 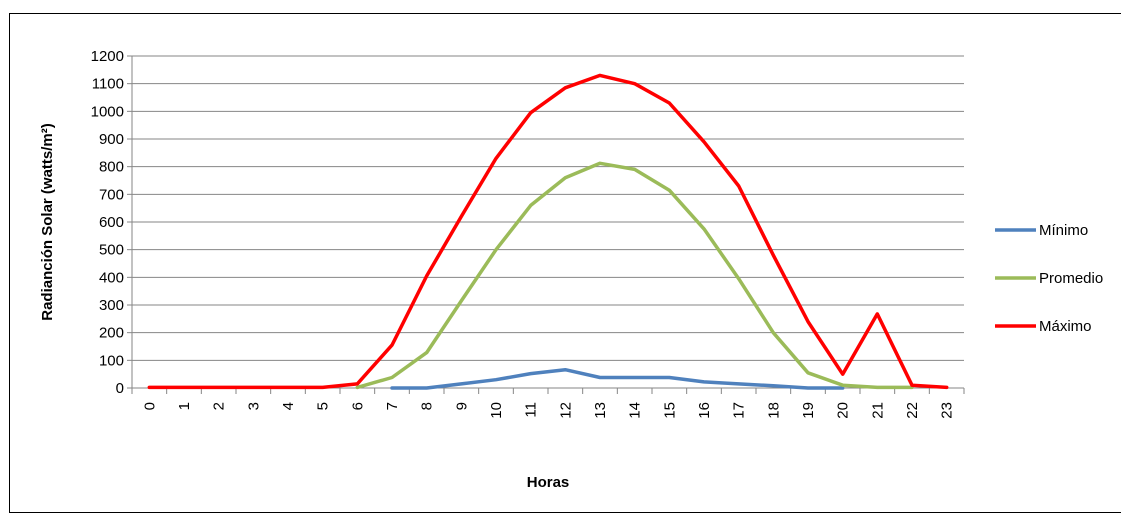 I want to click on y-tick-label: 500, so click(x=111, y=250).